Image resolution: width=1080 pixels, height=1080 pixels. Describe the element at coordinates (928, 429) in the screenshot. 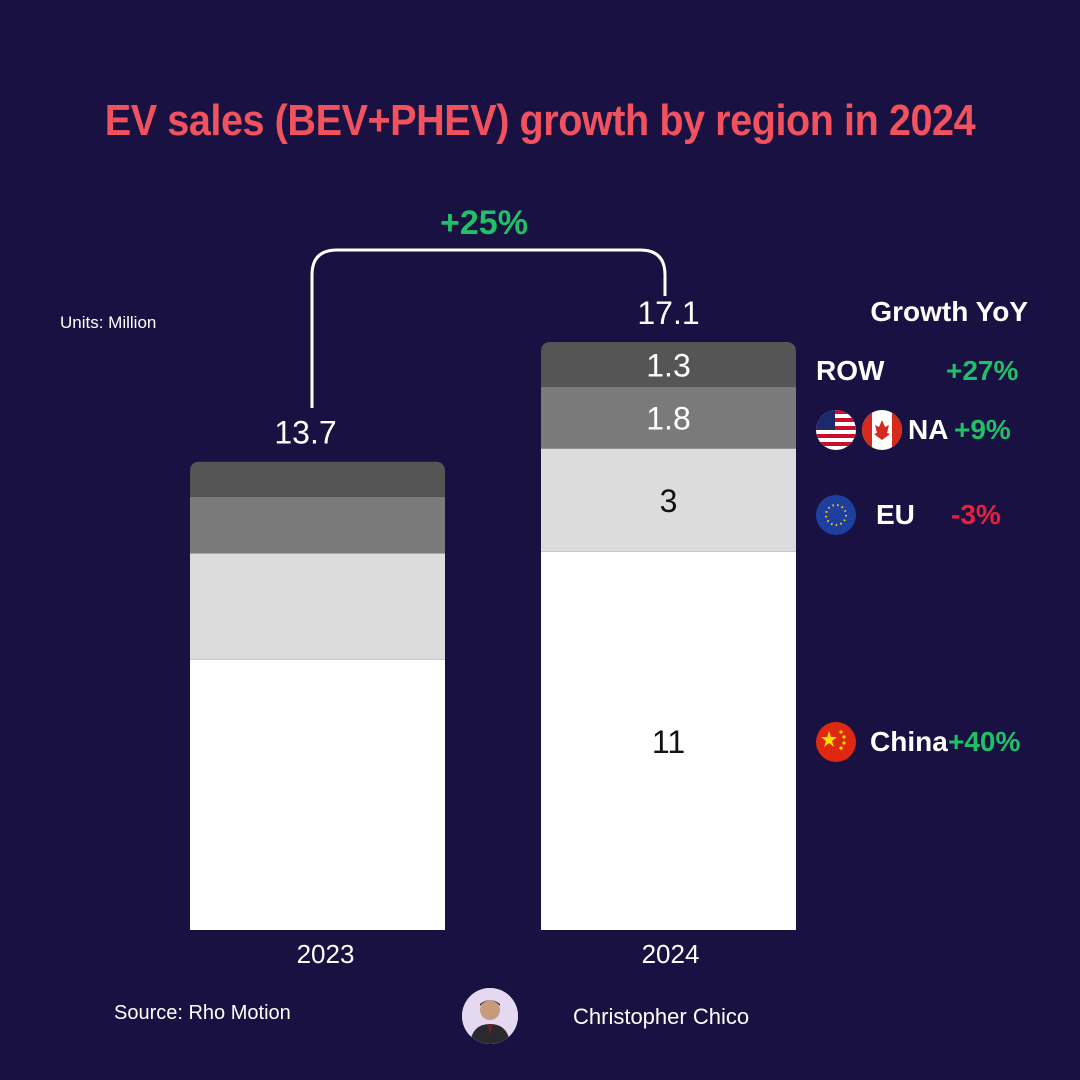

I see `legend-name-na: NA` at that location.